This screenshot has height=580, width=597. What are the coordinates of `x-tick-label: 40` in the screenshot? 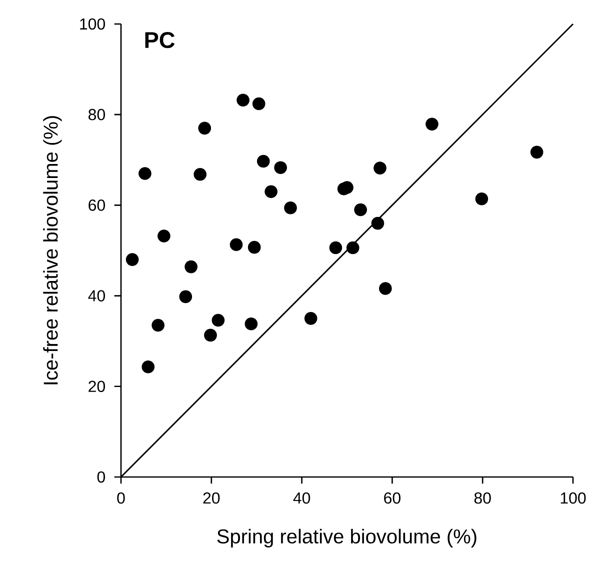 It's located at (301, 498).